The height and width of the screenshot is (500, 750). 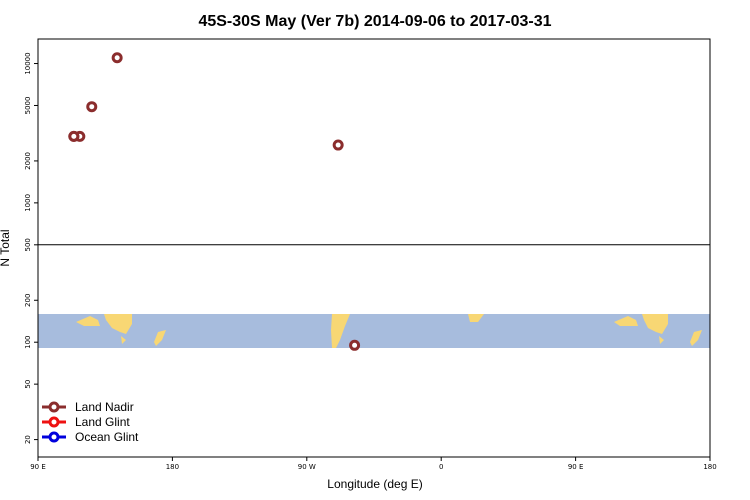 I want to click on y-axis: 20 50 100 200 500 1000 2000 5000 10000, so click(x=31, y=248).